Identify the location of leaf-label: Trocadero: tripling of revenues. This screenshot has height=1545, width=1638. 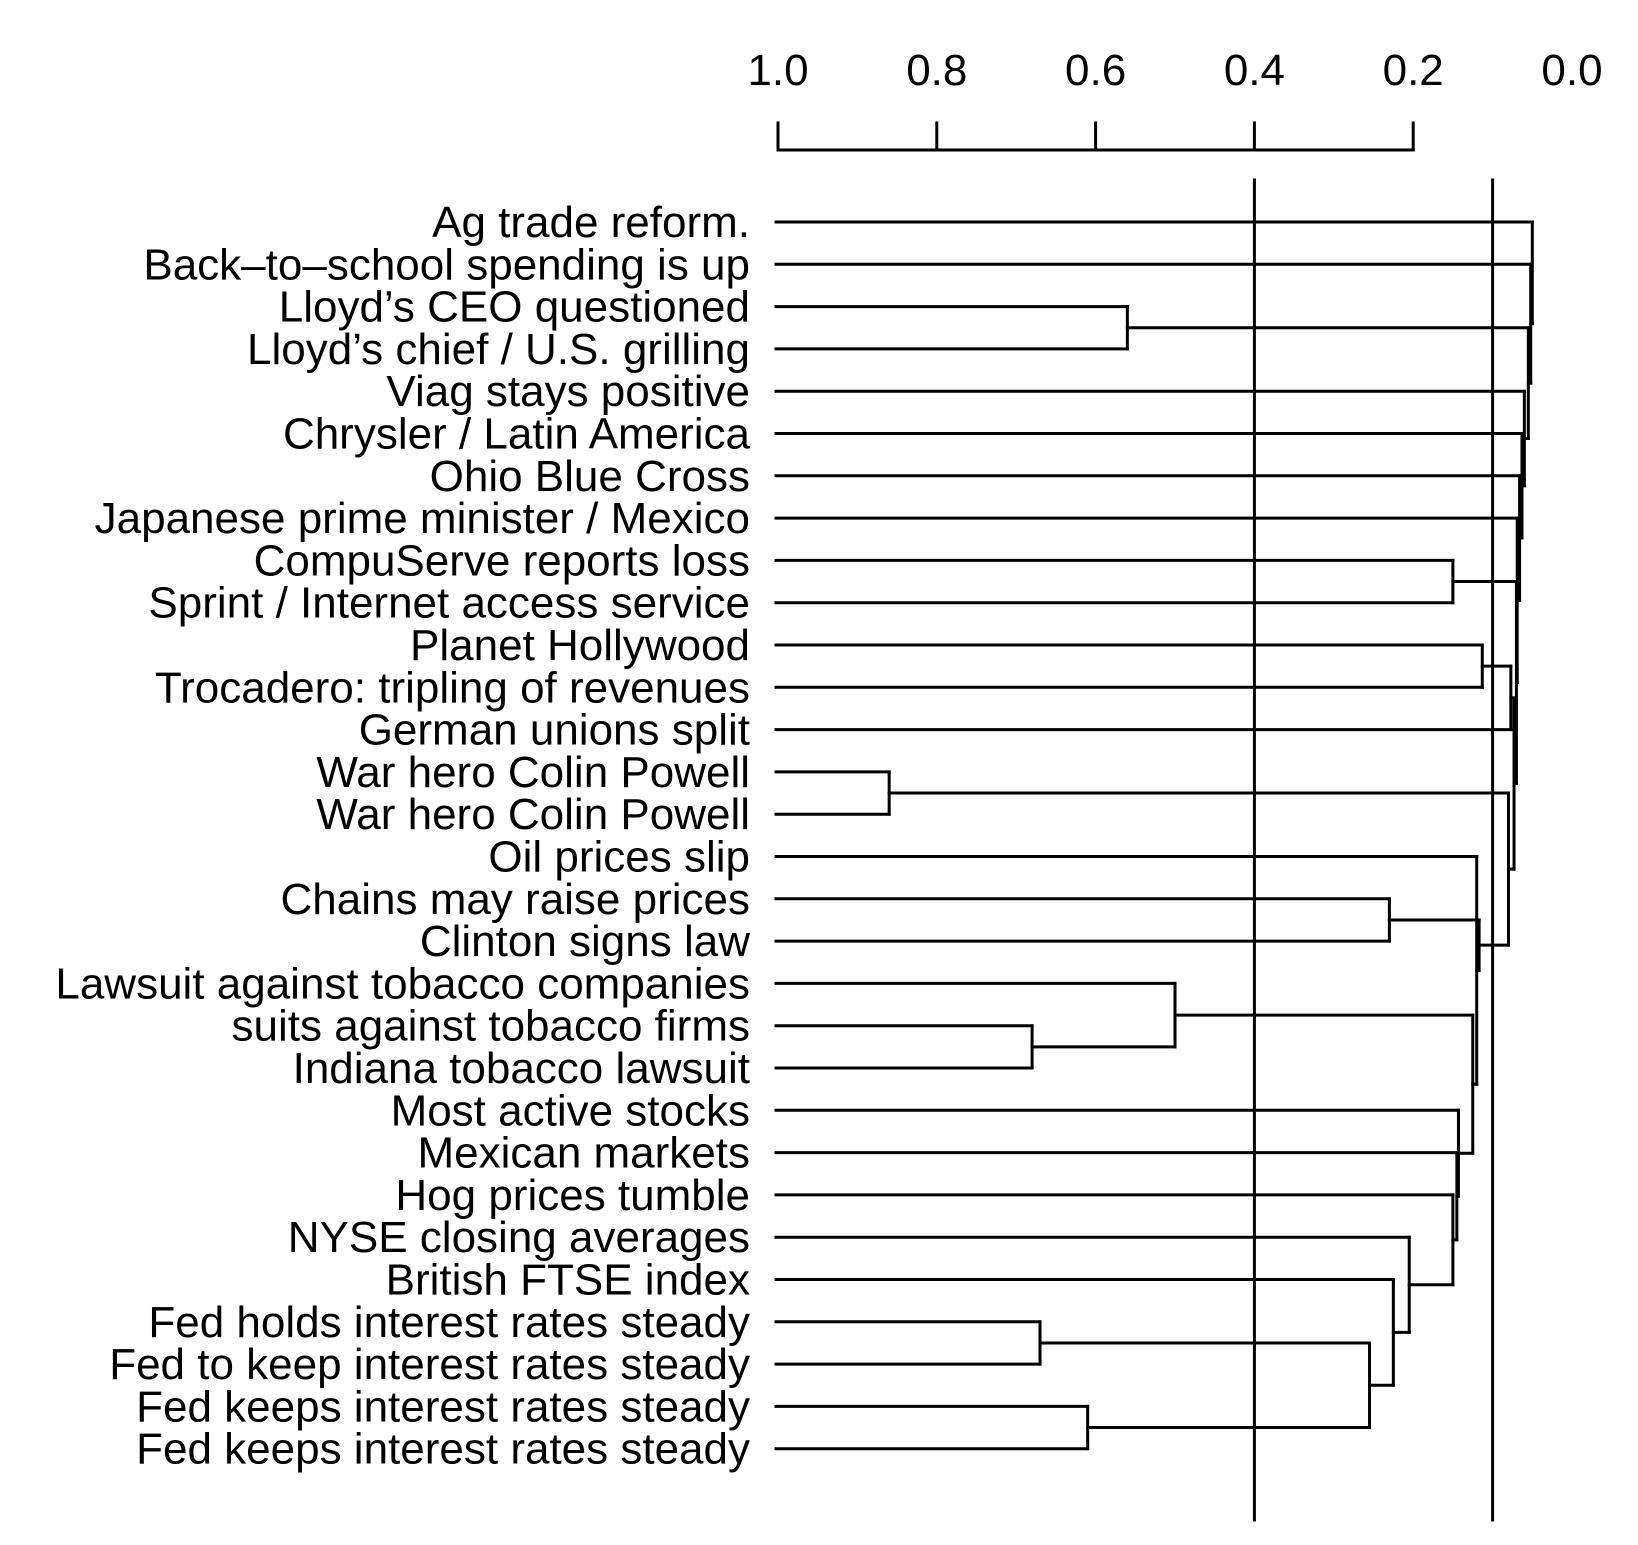
(452, 687).